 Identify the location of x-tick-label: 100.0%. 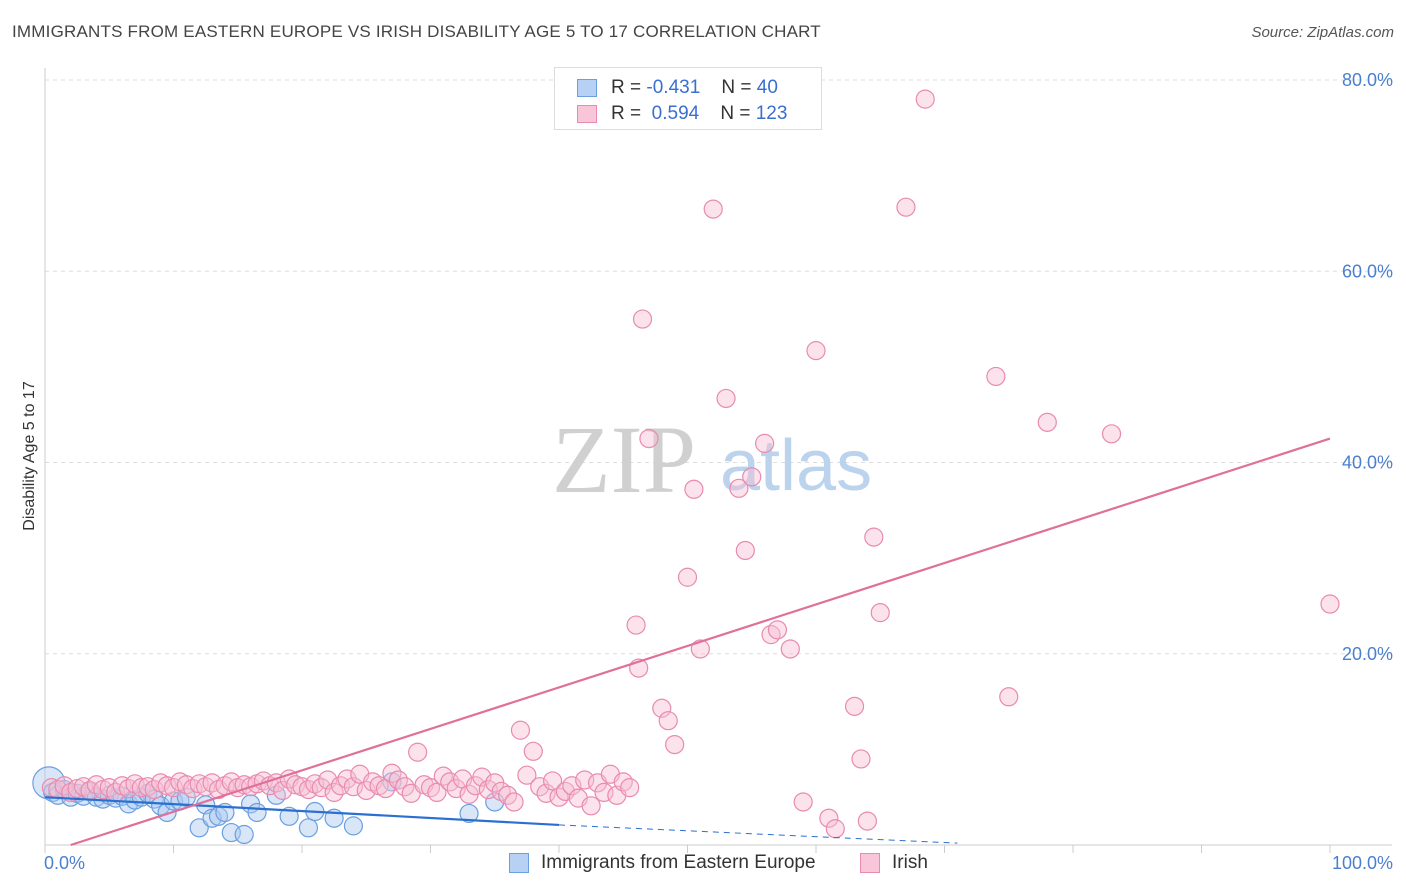
(1362, 863).